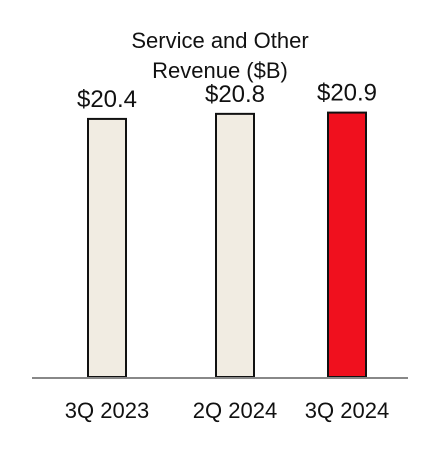 The image size is (440, 450). I want to click on value-label: $20.8, so click(235, 94).